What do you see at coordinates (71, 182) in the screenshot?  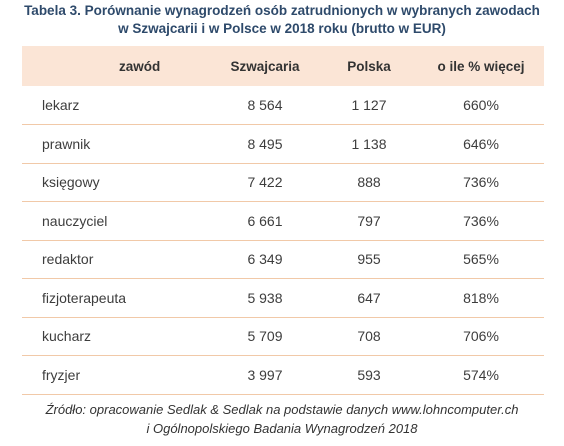 I see `cell-job: księgowy` at bounding box center [71, 182].